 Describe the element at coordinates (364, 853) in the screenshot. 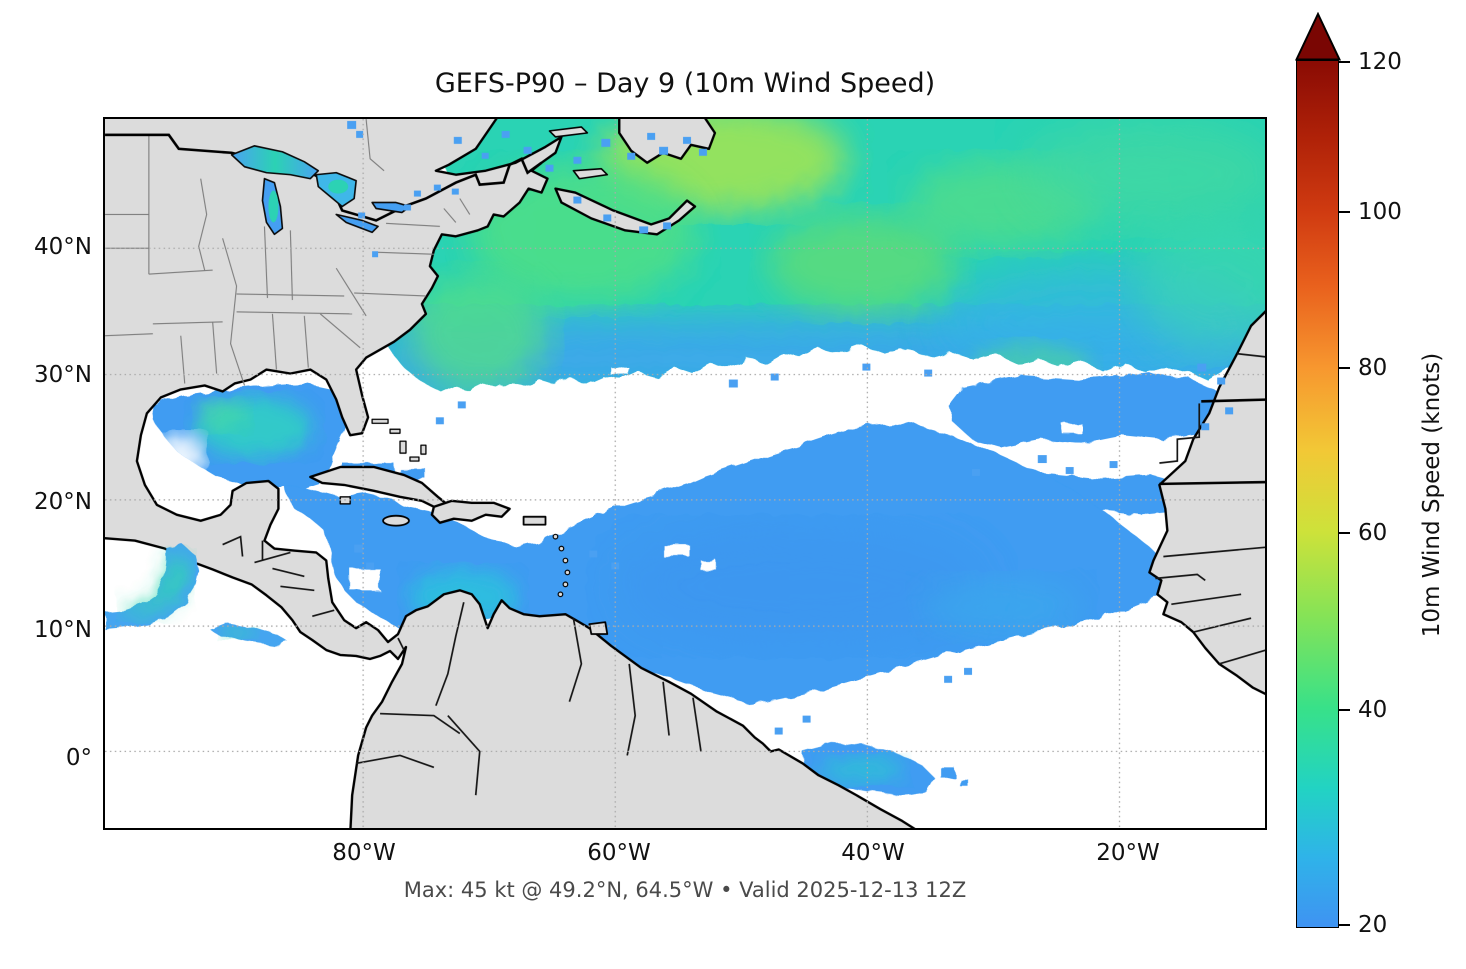

I see `x-tick-80w: 80°W` at that location.